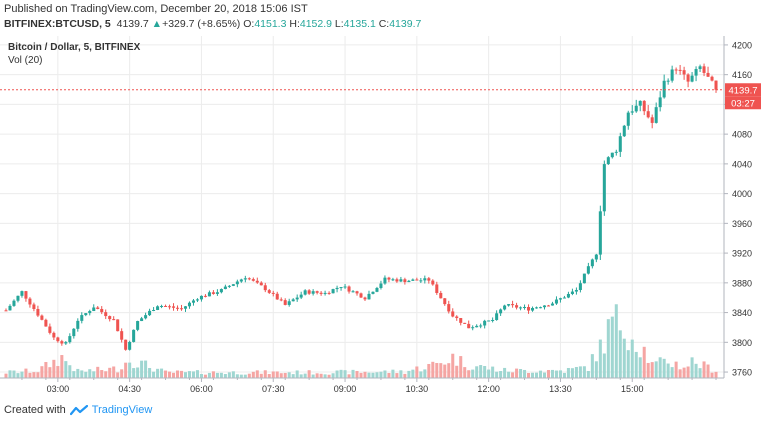 This screenshot has height=425, width=768. I want to click on y-tick-label: 4000, so click(742, 194).